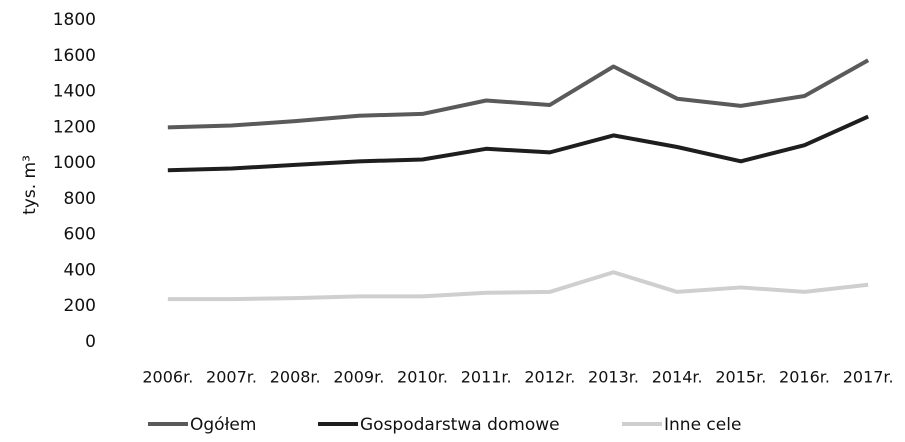  Describe the element at coordinates (804, 377) in the screenshot. I see `x-tick-label: 2016r.` at that location.